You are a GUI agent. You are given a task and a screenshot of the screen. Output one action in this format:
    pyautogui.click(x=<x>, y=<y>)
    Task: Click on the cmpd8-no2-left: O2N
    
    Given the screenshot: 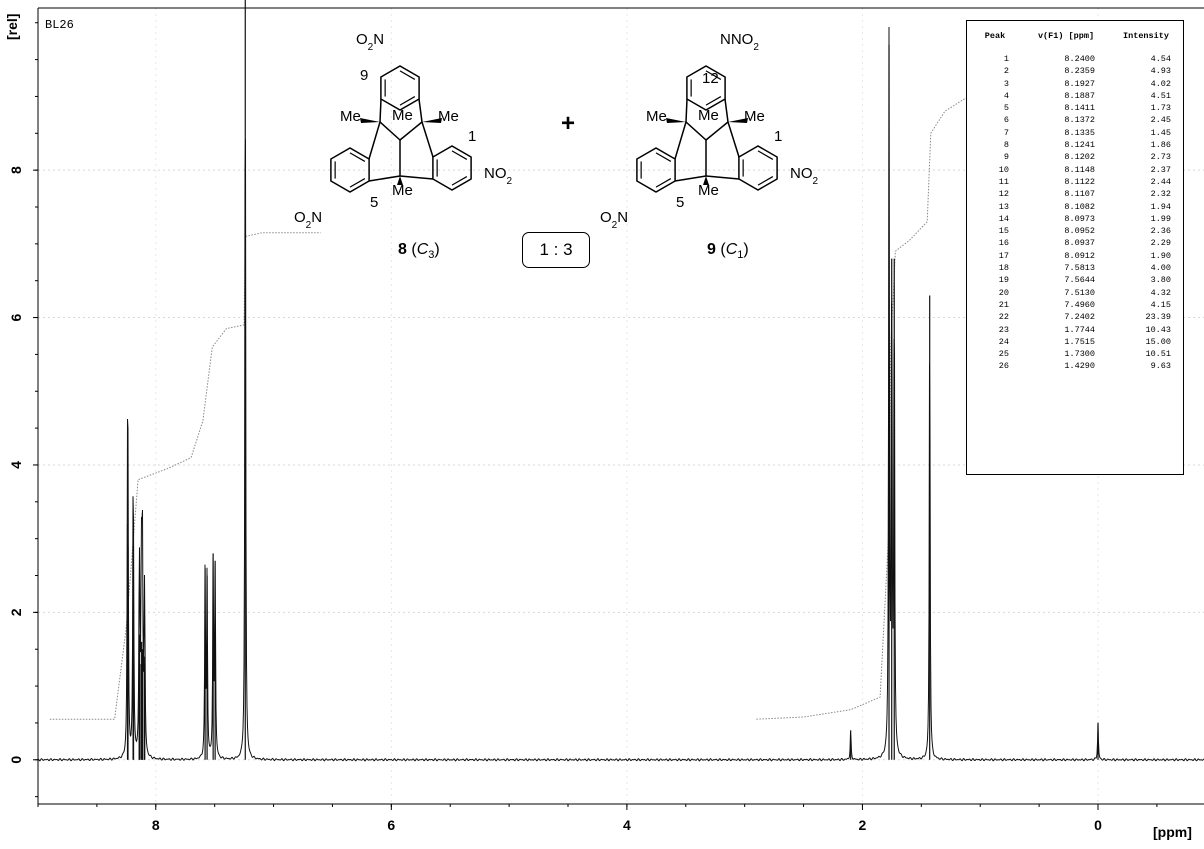 What is the action you would take?
    pyautogui.click(x=308, y=220)
    